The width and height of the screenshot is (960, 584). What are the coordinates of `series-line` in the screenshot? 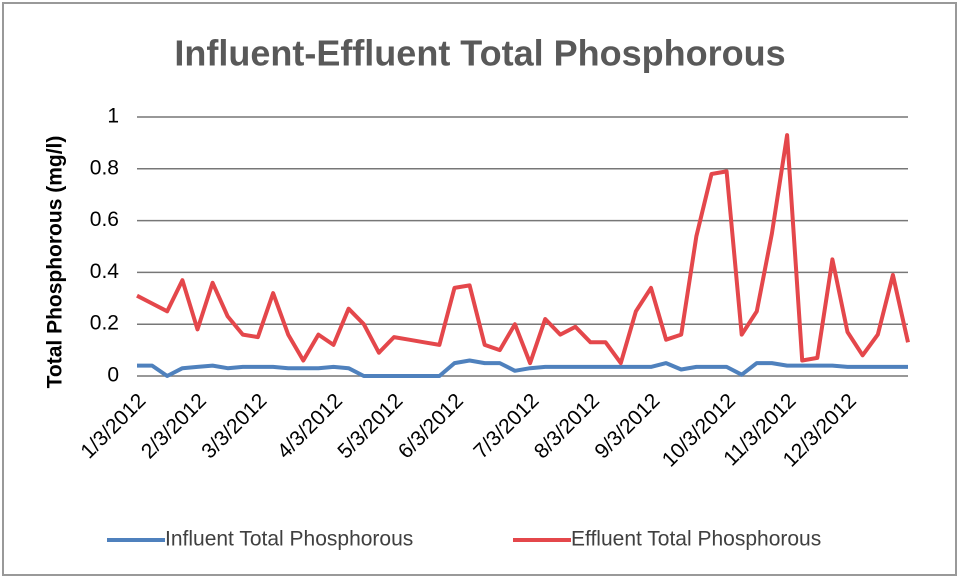 It's located at (522, 368).